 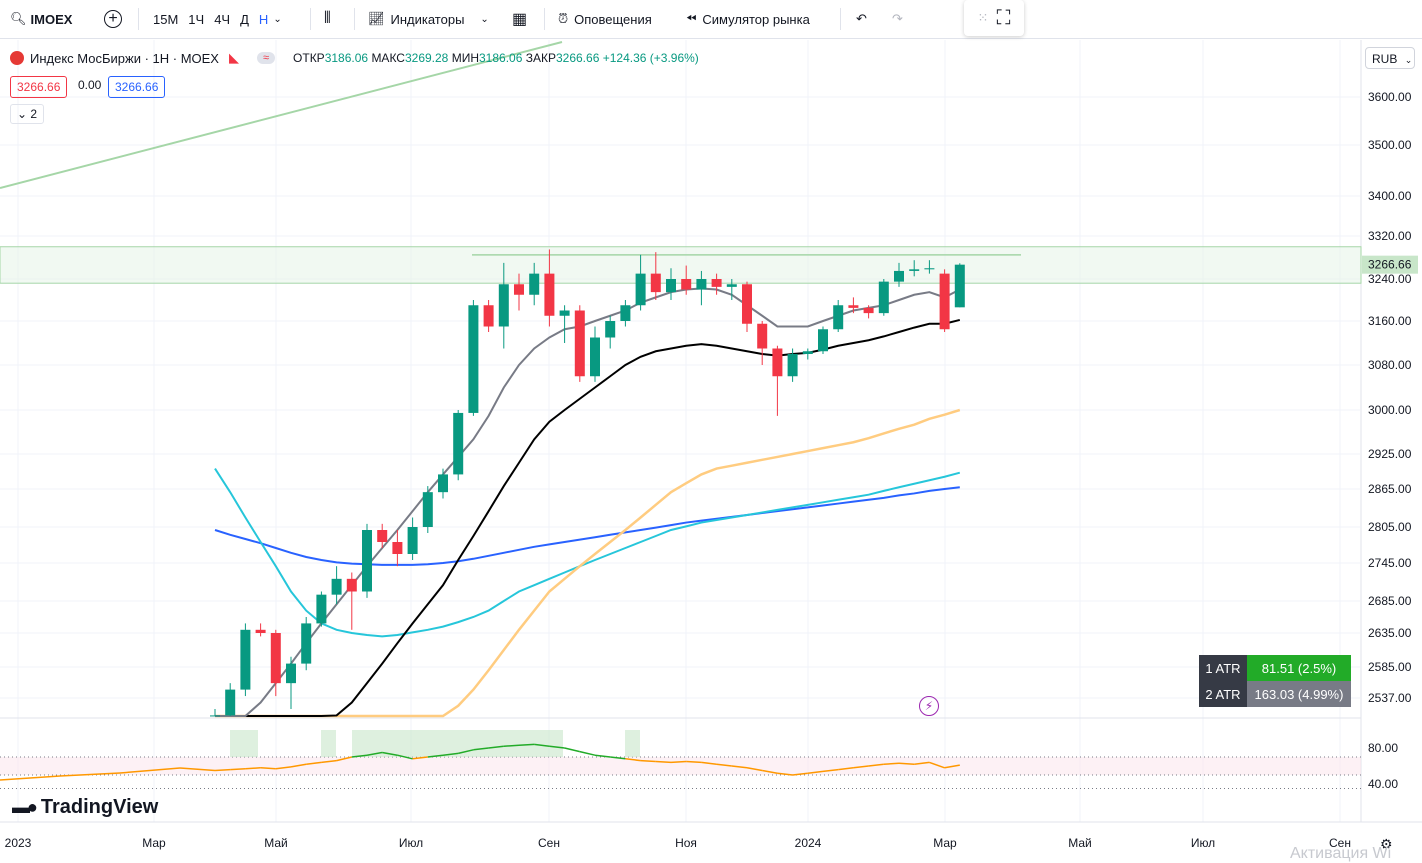 What do you see at coordinates (18, 18) in the screenshot?
I see `search-icon: 🔍︎` at bounding box center [18, 18].